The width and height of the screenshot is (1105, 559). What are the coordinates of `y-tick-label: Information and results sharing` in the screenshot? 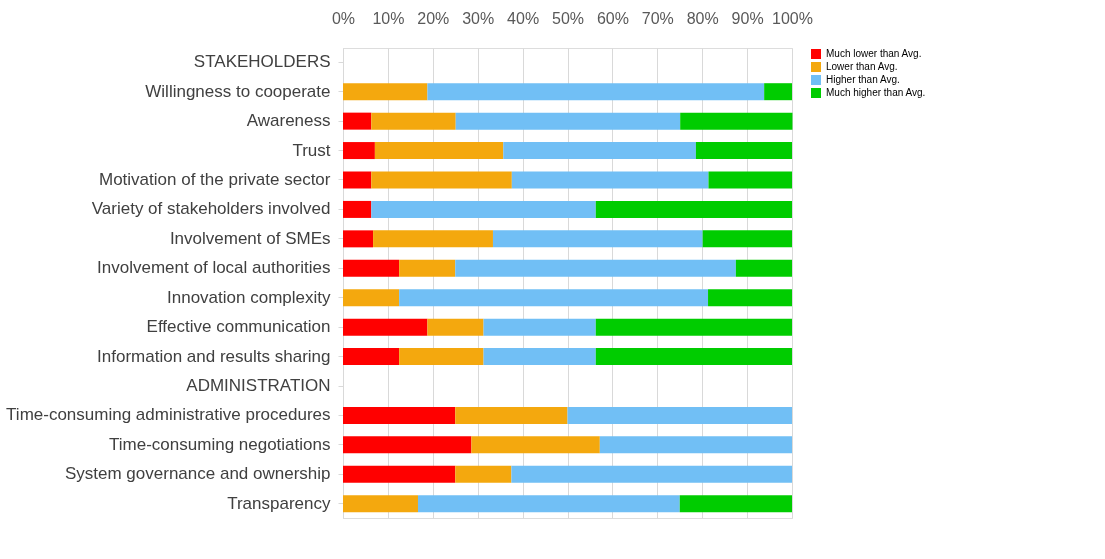 It's located at (214, 356).